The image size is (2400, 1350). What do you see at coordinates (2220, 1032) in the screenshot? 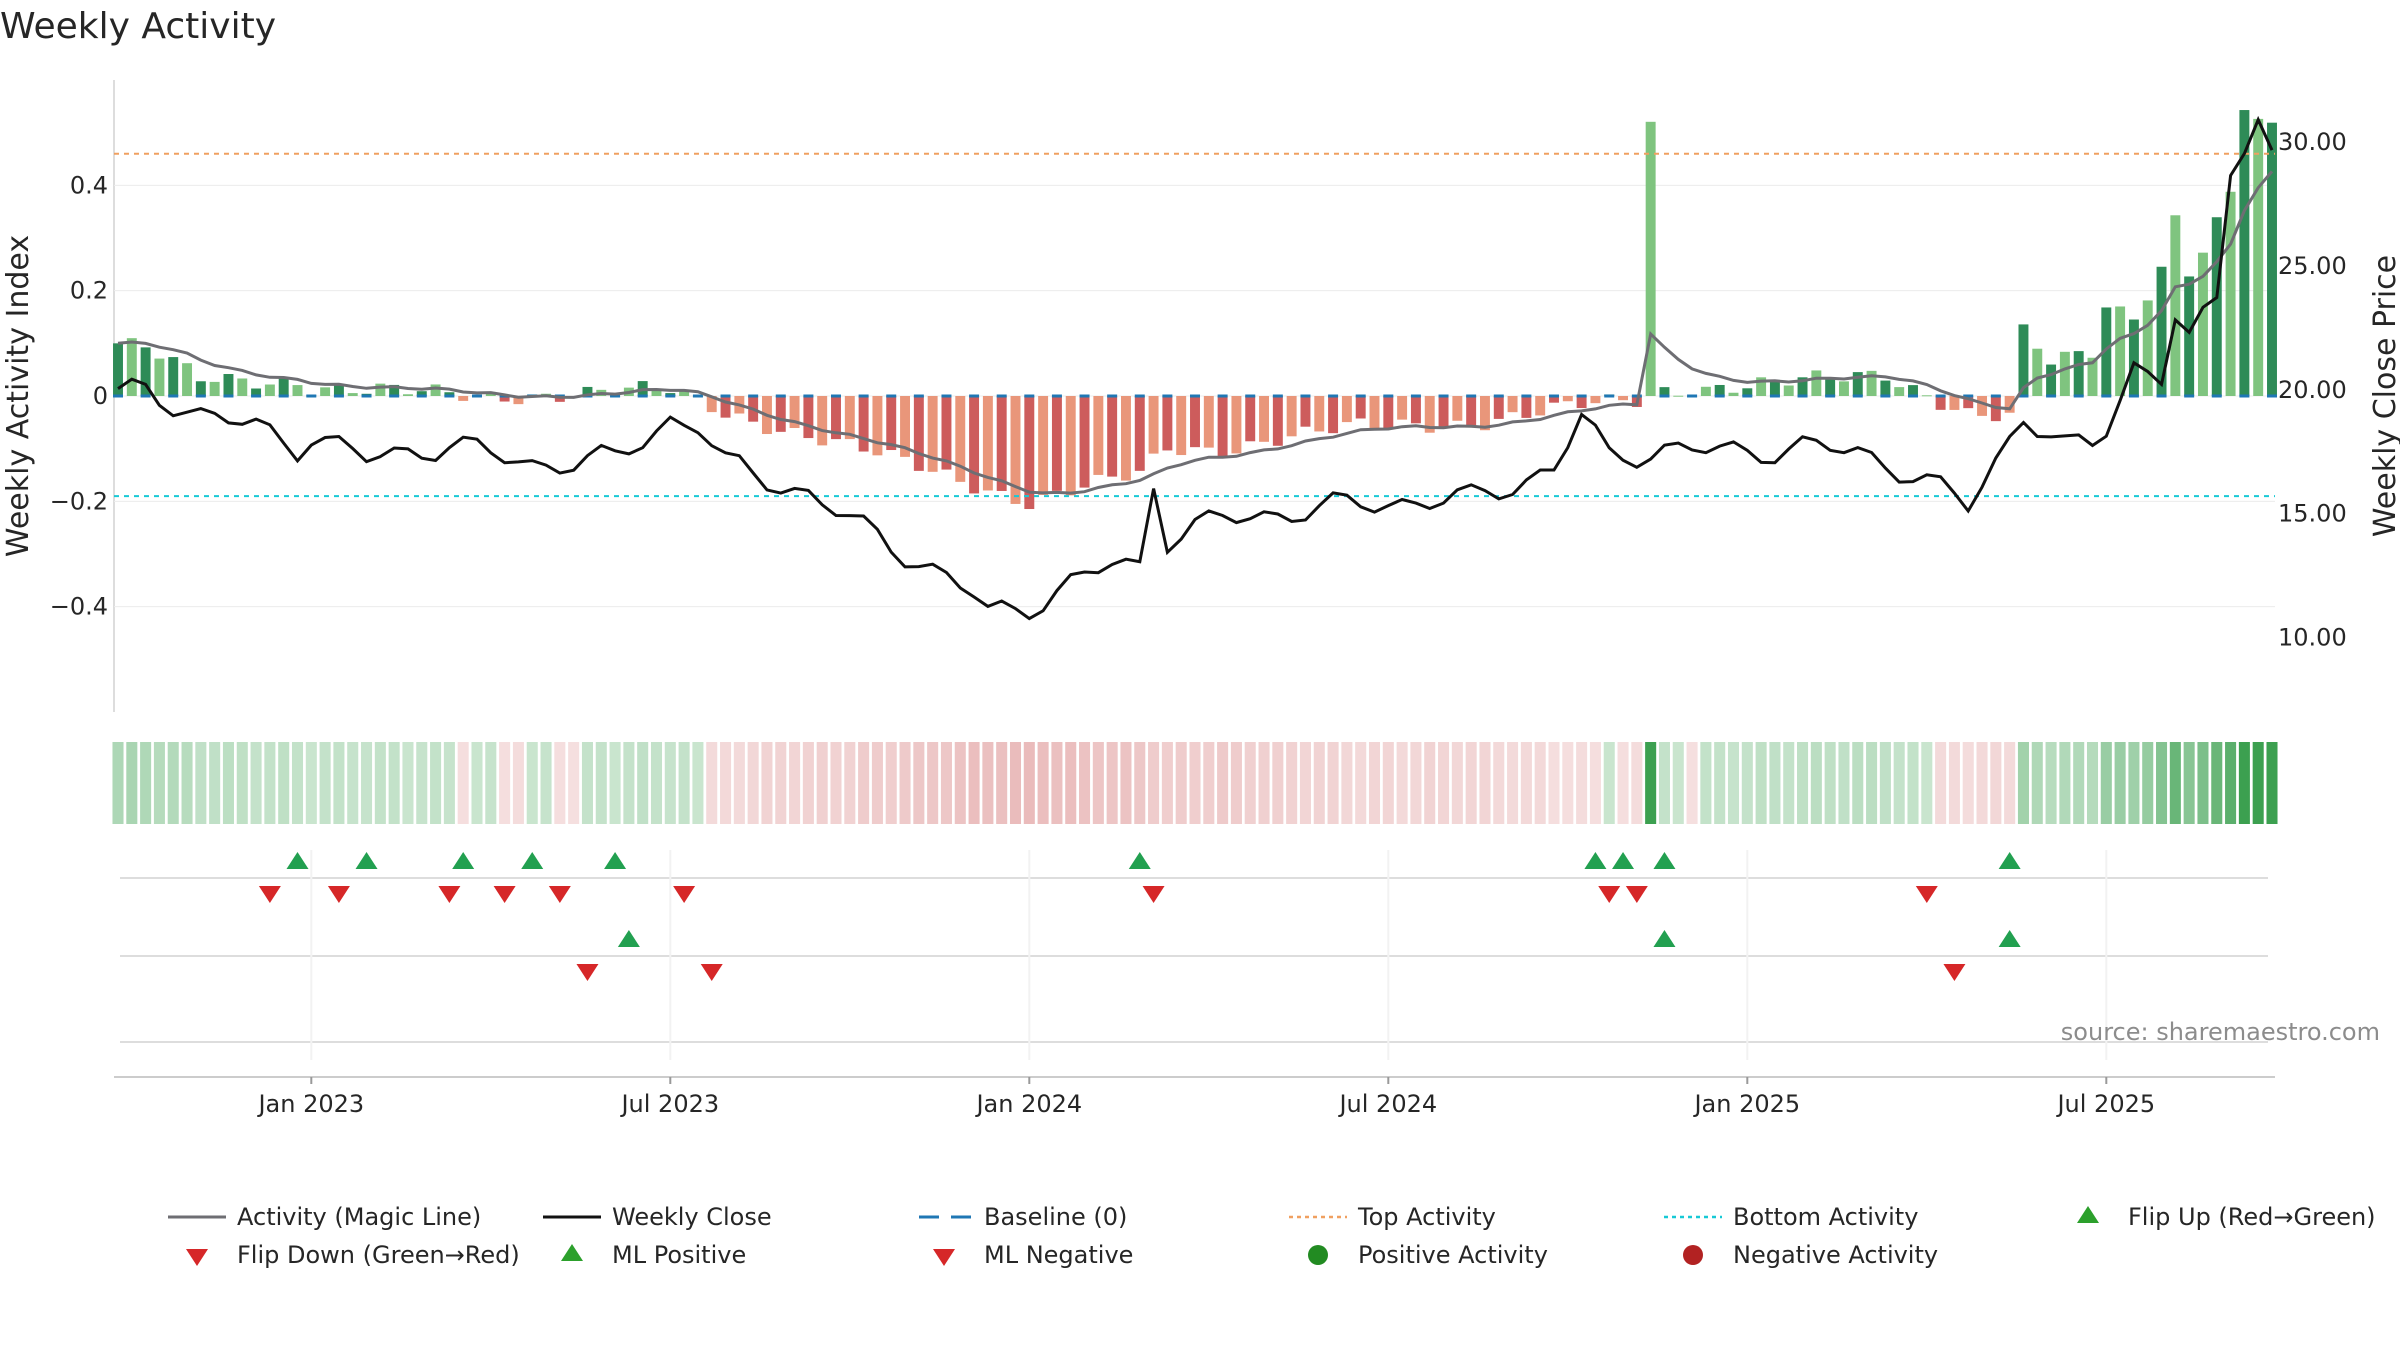
I see `source-label: source: sharemaestro.com` at bounding box center [2220, 1032].